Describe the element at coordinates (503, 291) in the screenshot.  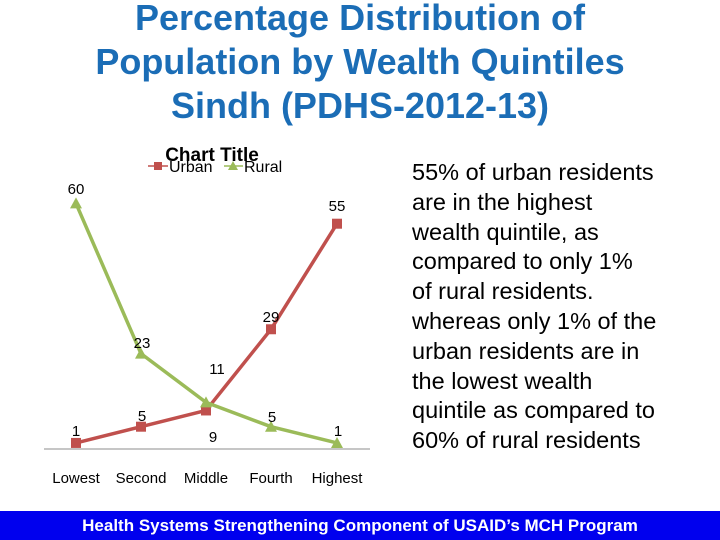
I see `description-line: of rural residents.` at that location.